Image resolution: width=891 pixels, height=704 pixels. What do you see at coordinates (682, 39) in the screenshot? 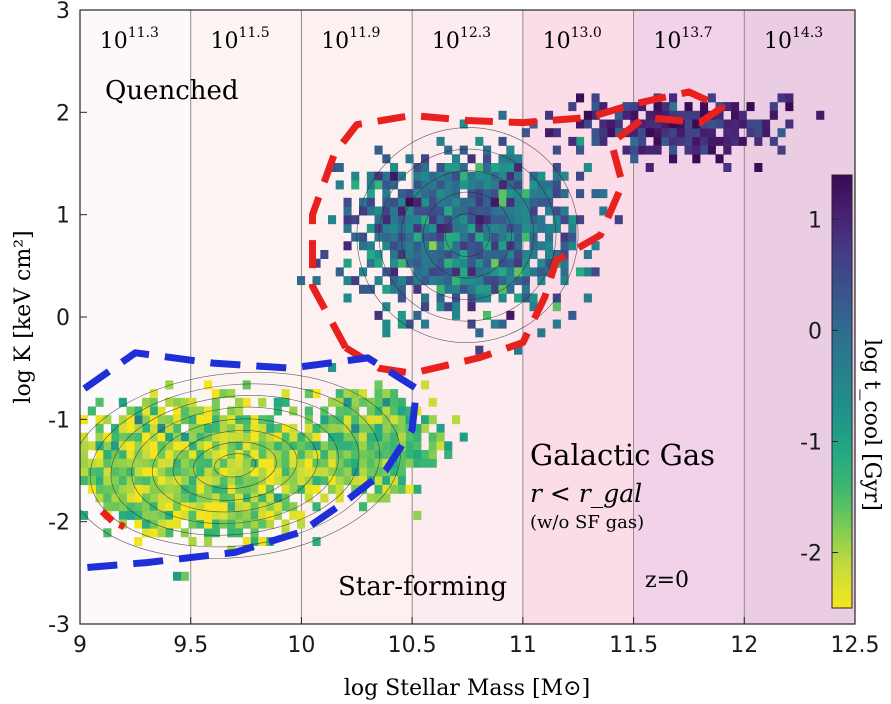
I see `halo-mass-label: 1013.7` at bounding box center [682, 39].